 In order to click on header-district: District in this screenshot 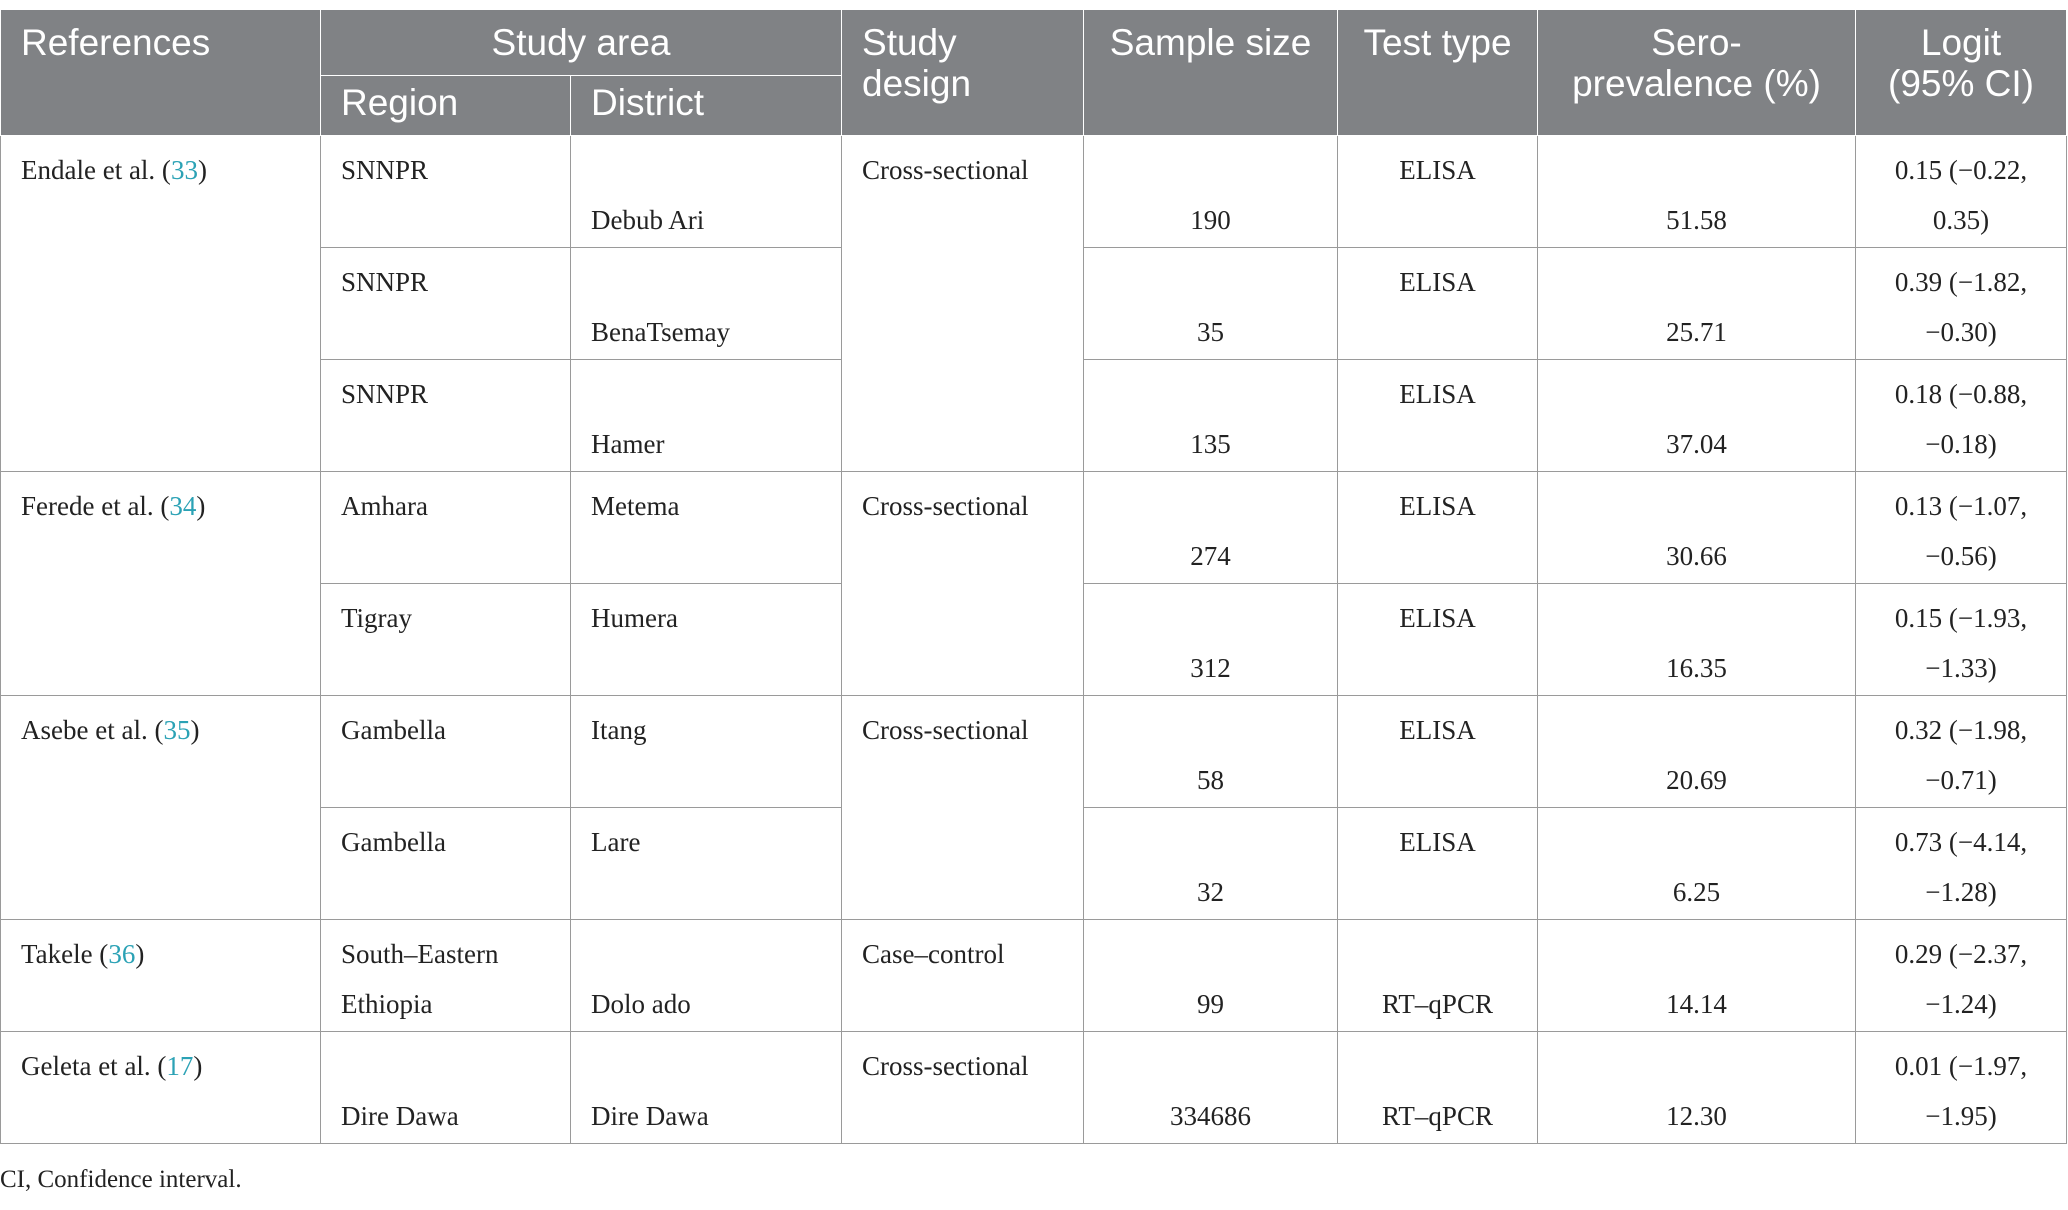, I will do `click(706, 105)`.